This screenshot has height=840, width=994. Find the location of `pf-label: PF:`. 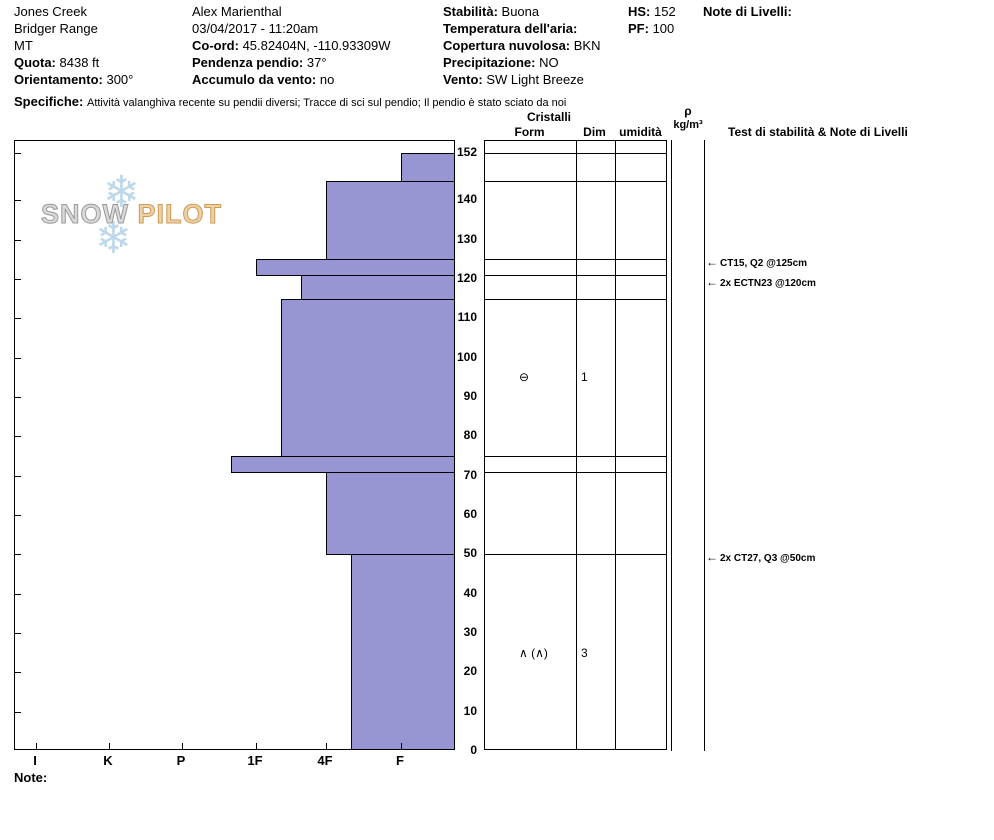

pf-label: PF: is located at coordinates (638, 28).